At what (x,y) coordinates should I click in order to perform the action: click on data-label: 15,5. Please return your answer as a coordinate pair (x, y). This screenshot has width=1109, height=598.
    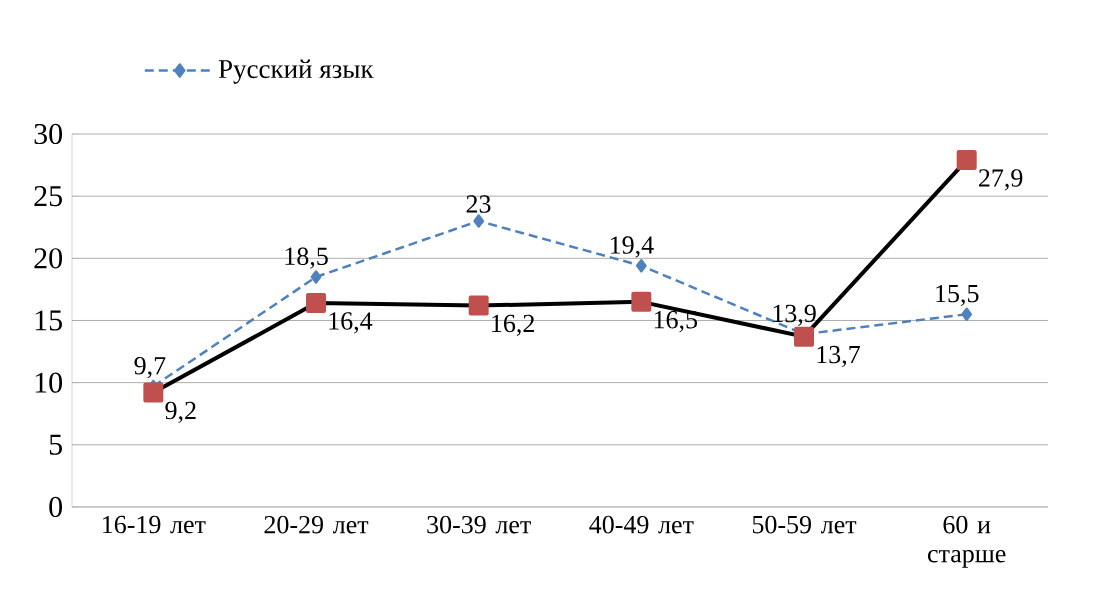
    Looking at the image, I should click on (957, 295).